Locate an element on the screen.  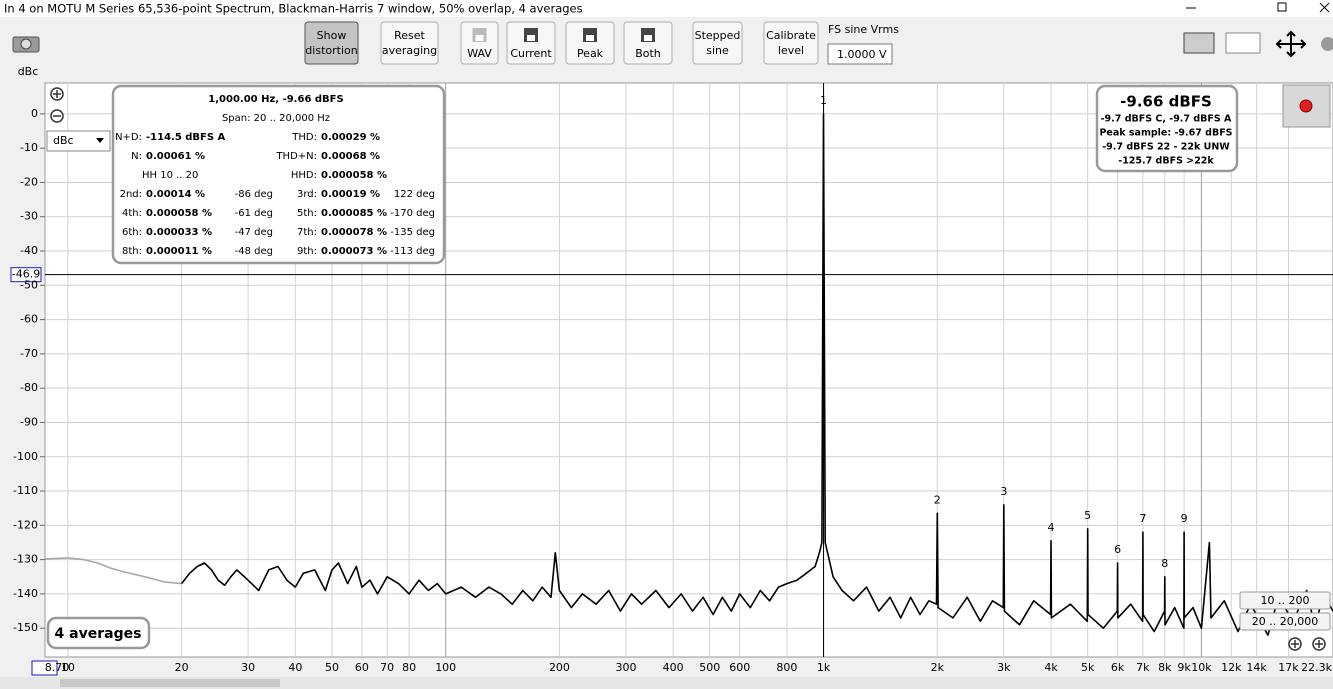
button-label: Stepped is located at coordinates (718, 35).